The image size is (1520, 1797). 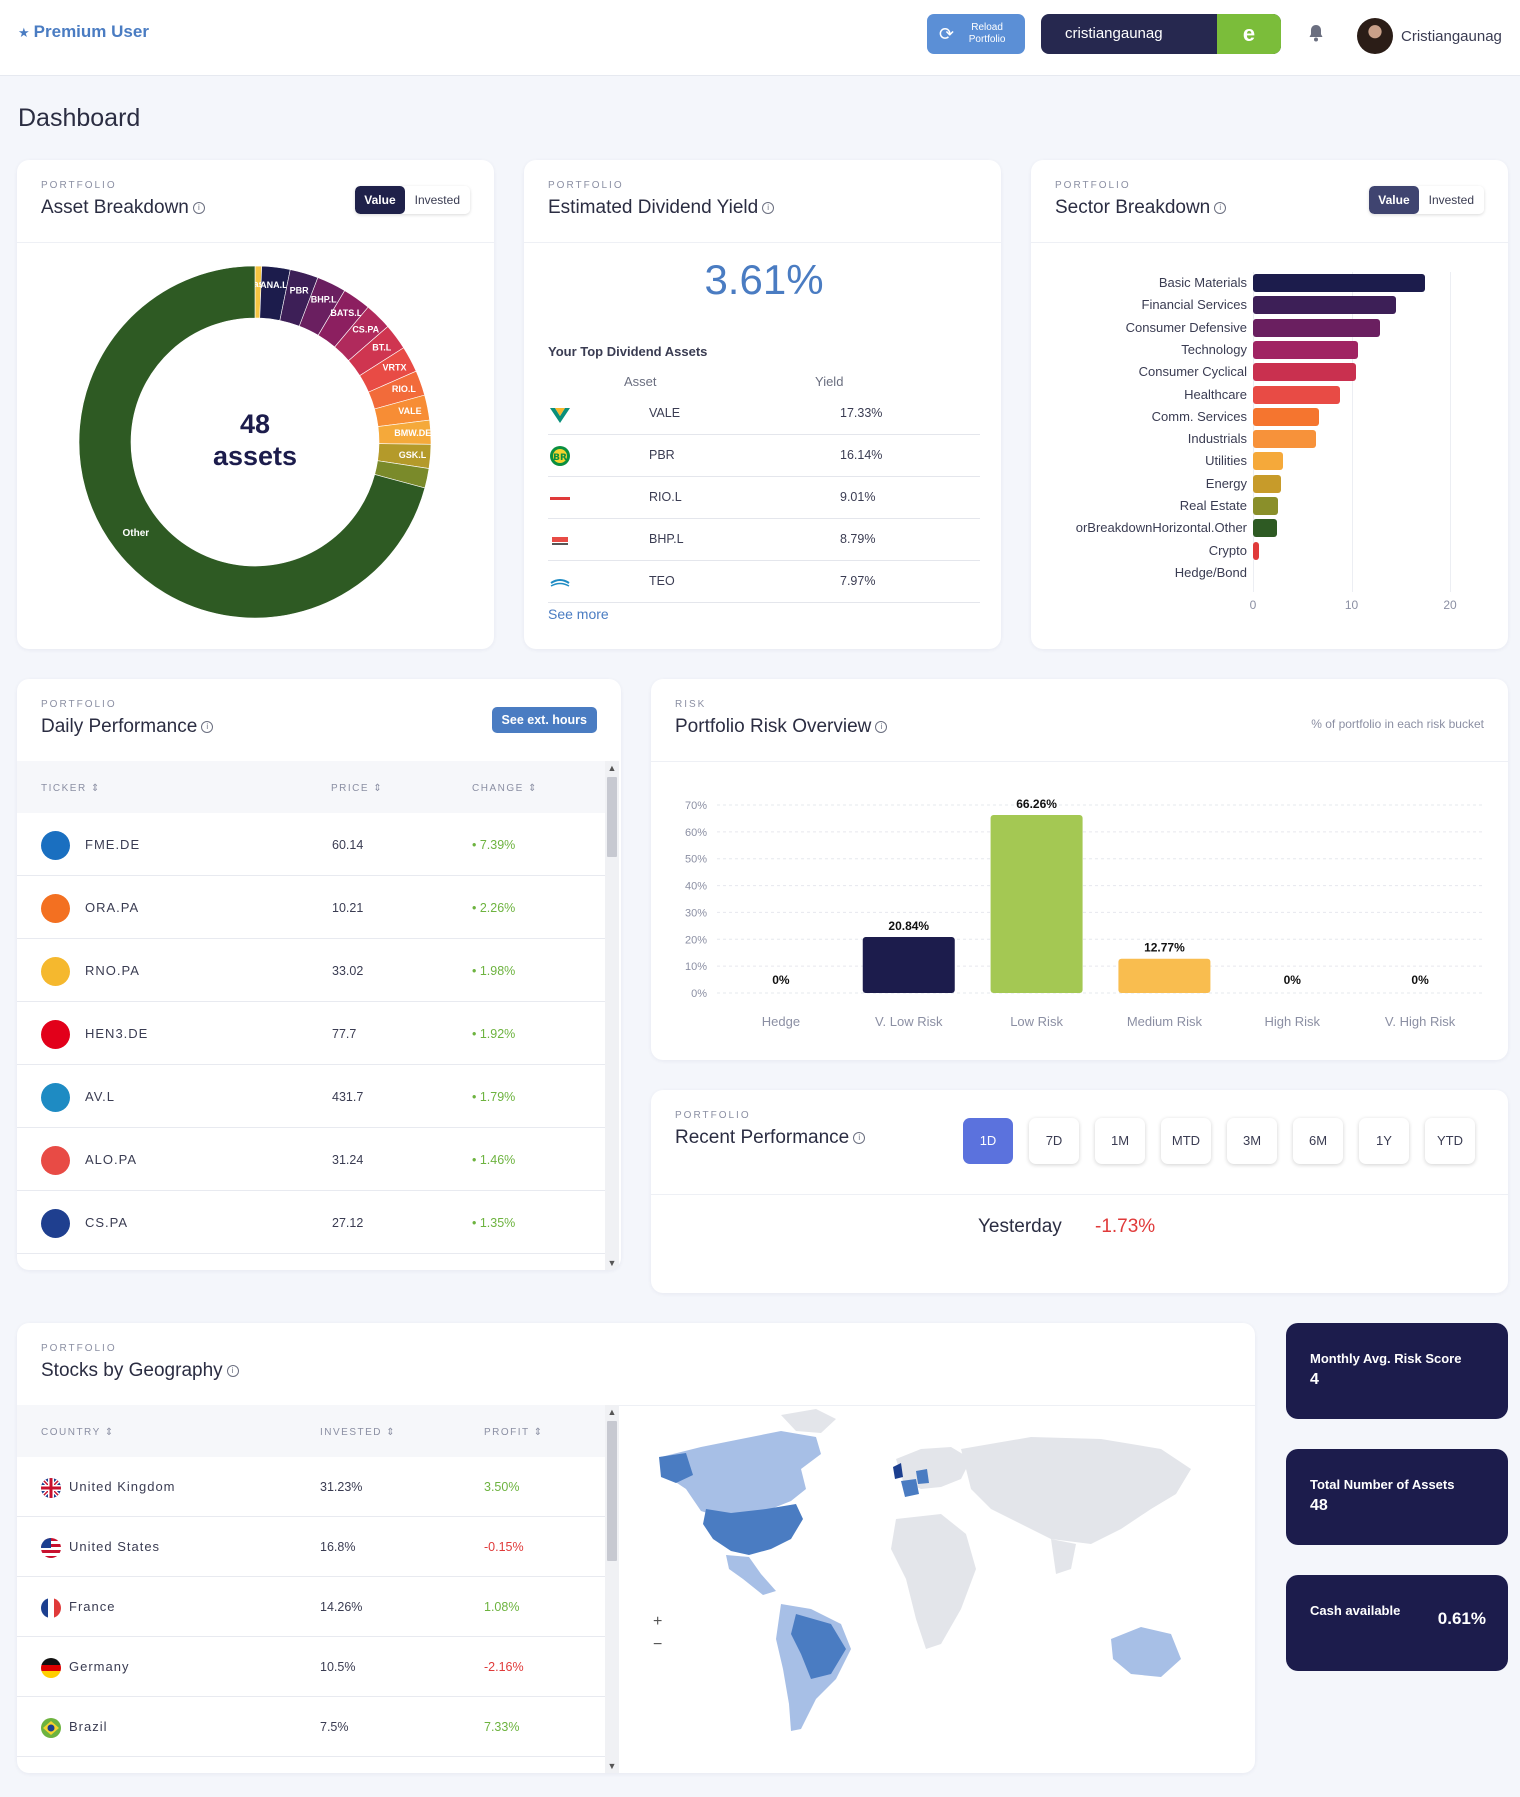 I want to click on table-row: France 14.26% 1.08%, so click(x=311, y=1607).